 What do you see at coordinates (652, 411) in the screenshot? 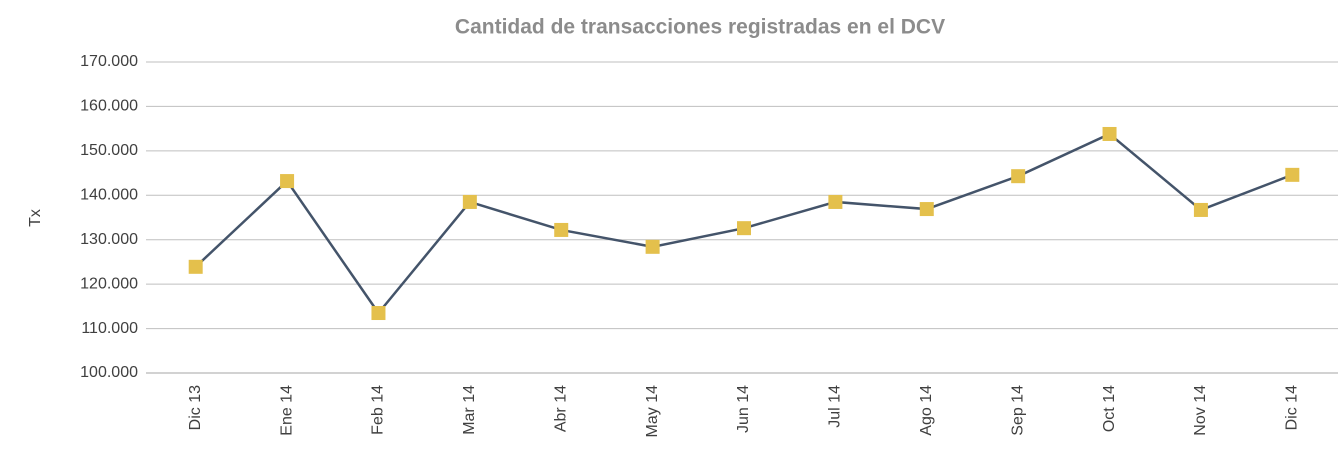
I see `x-tick-label: May 14` at bounding box center [652, 411].